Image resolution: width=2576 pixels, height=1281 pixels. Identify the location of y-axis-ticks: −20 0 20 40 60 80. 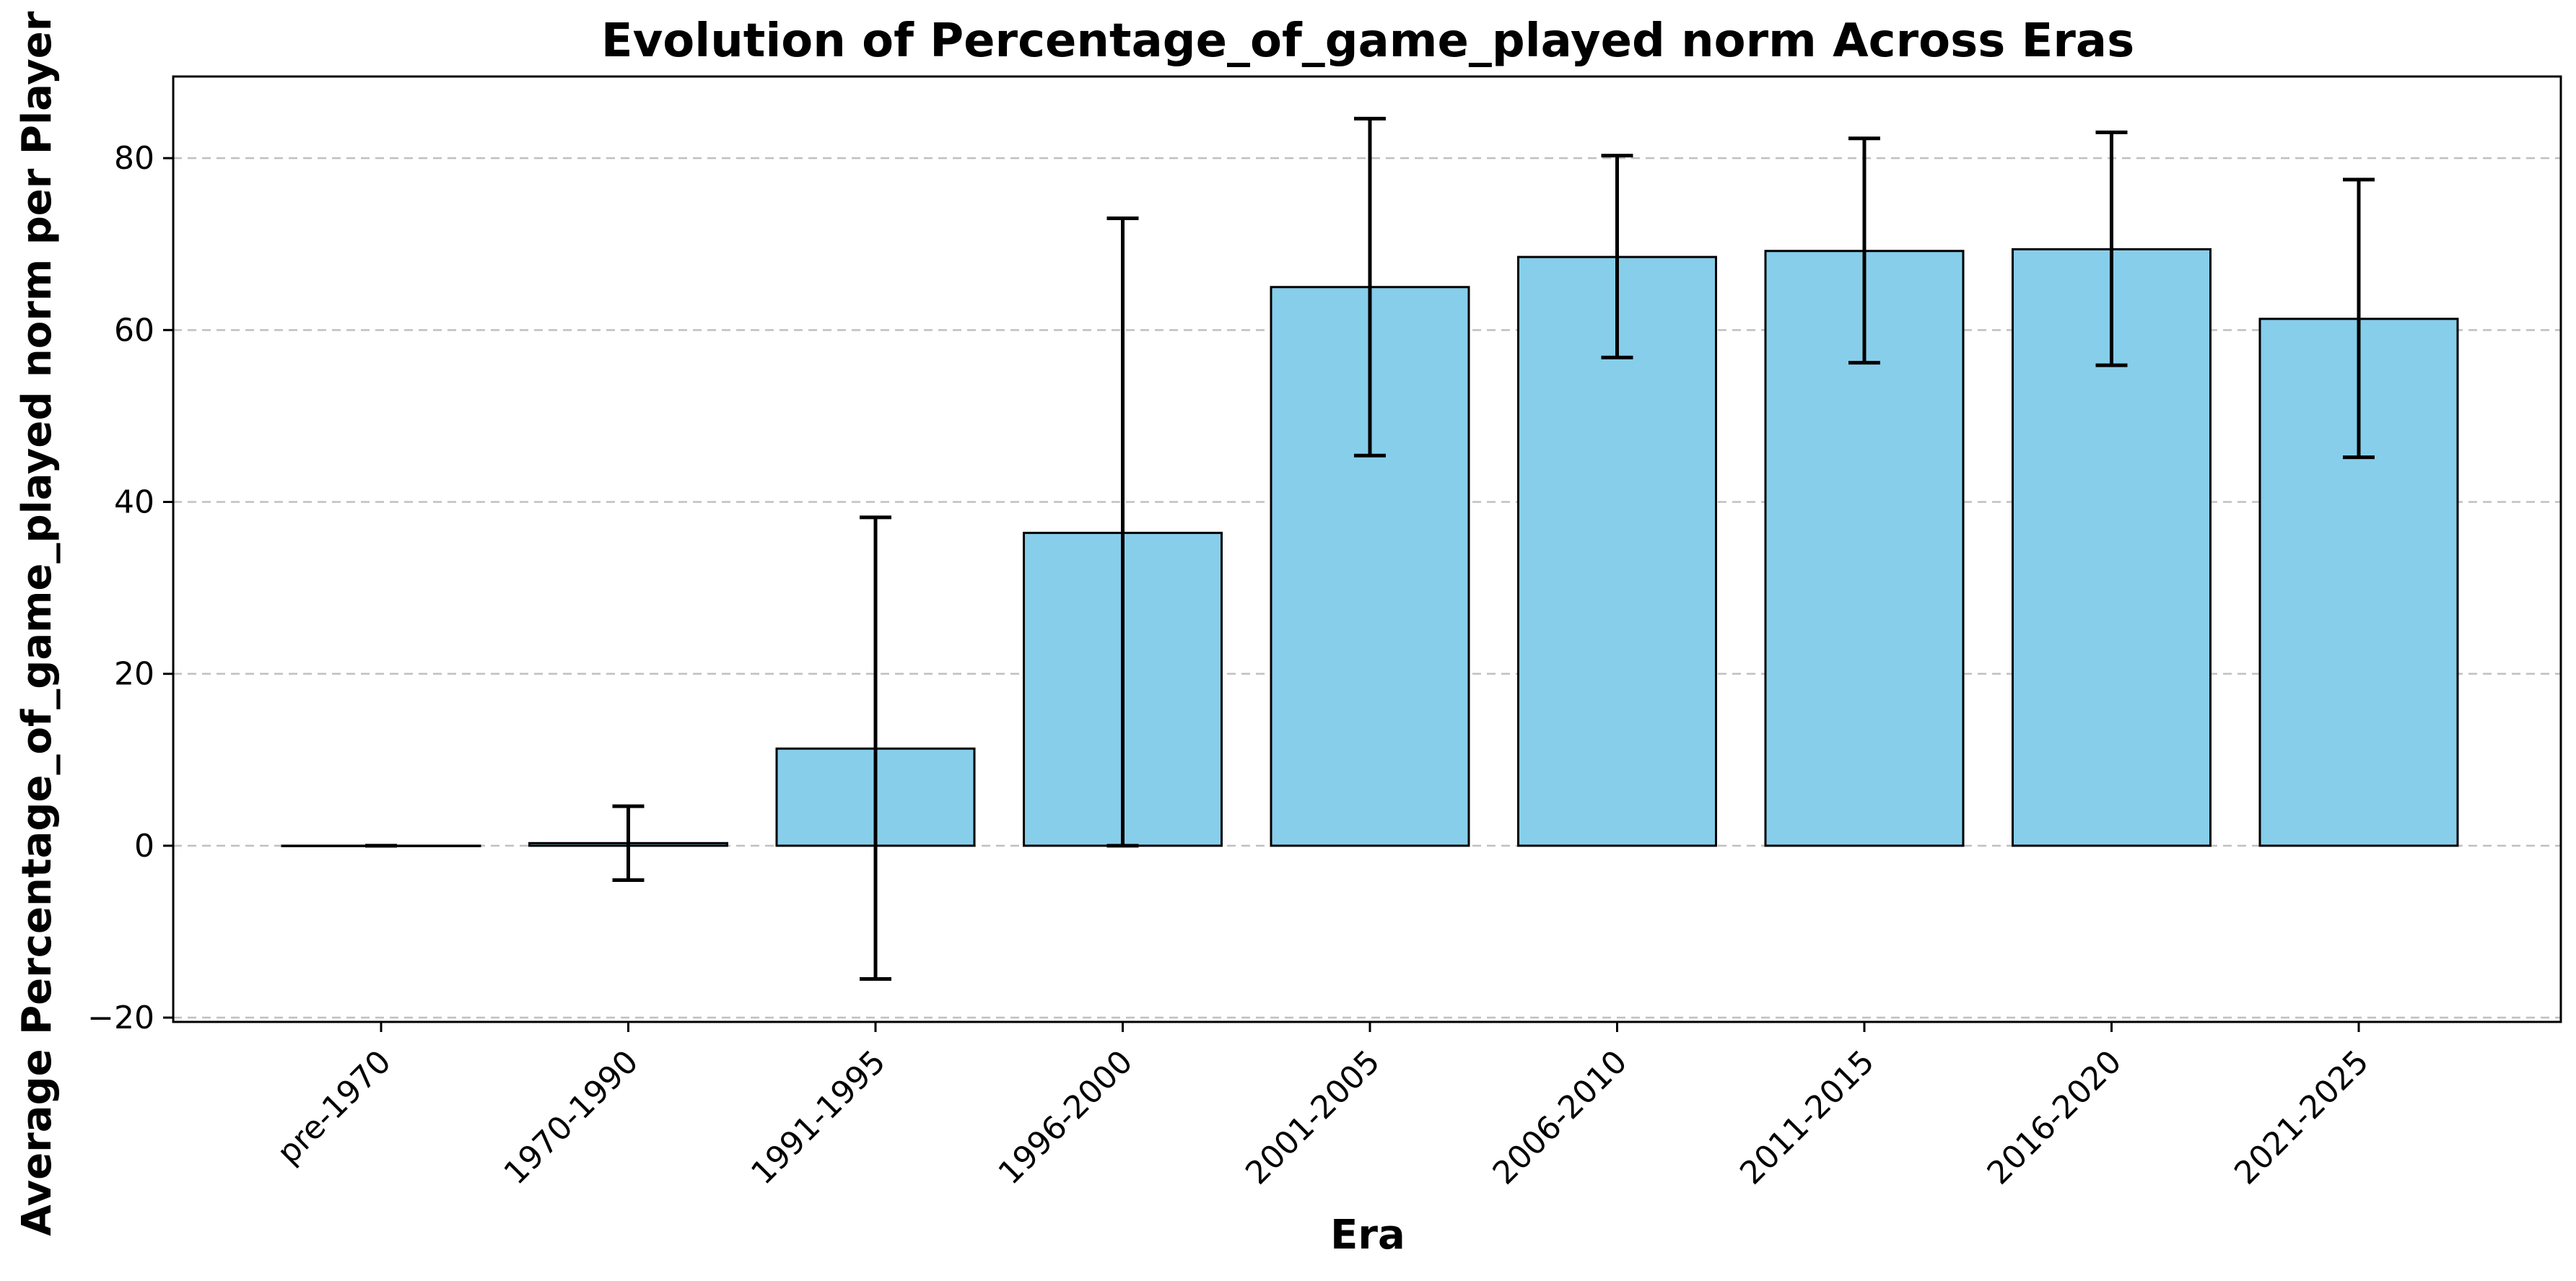
(130, 588).